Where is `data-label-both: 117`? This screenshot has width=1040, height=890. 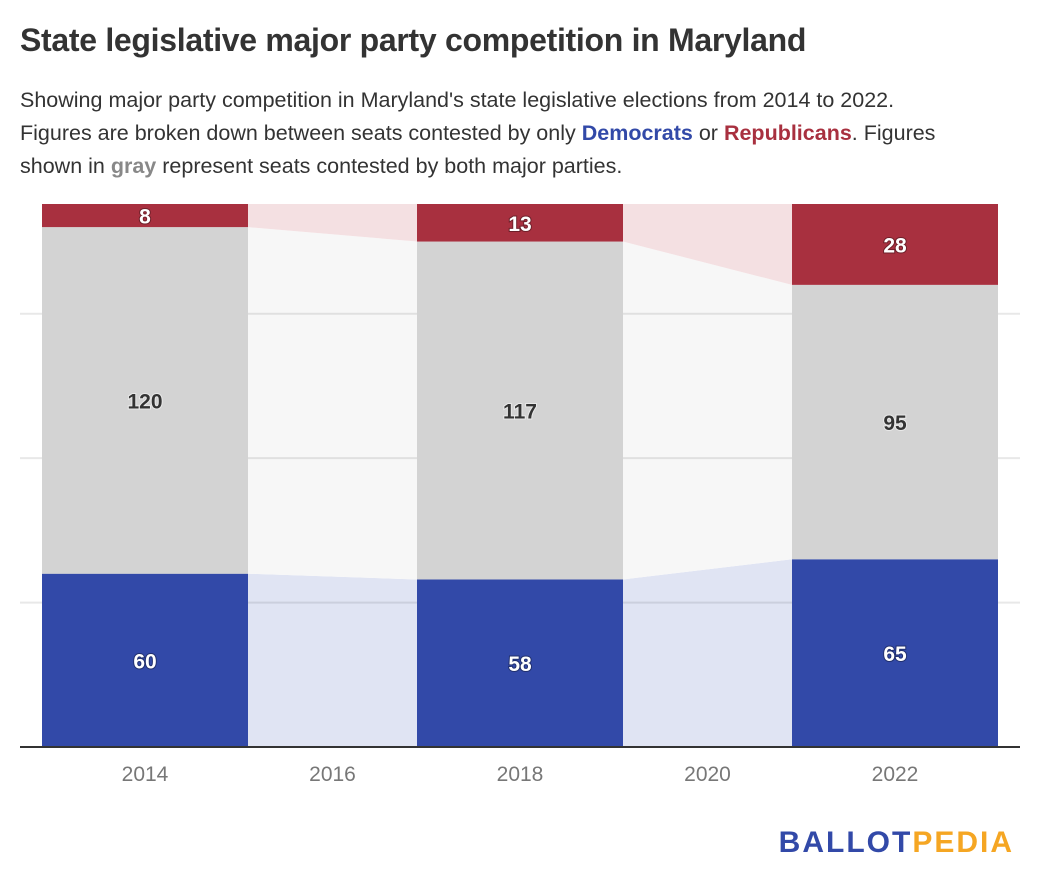 data-label-both: 117 is located at coordinates (520, 412).